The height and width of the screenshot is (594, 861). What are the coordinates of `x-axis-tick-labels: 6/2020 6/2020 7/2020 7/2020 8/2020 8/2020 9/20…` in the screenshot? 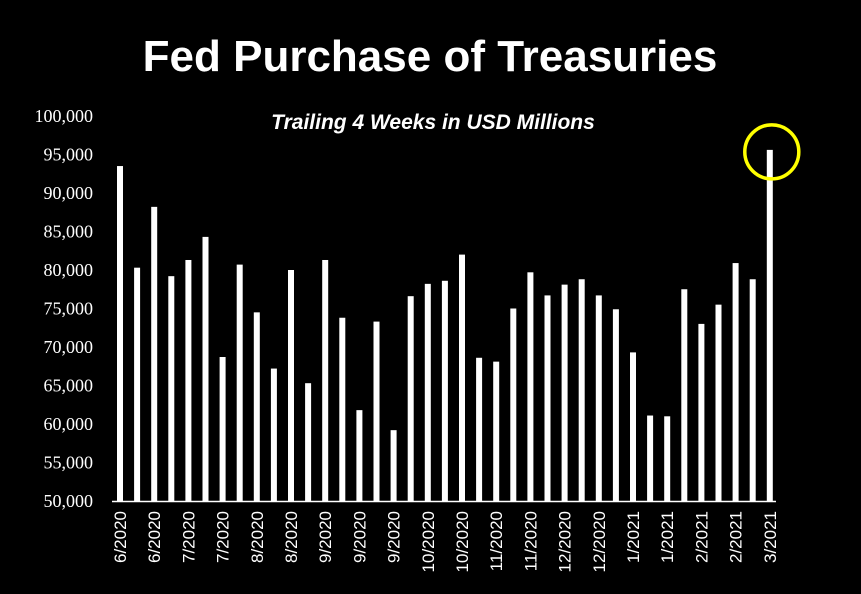 It's located at (445, 541).